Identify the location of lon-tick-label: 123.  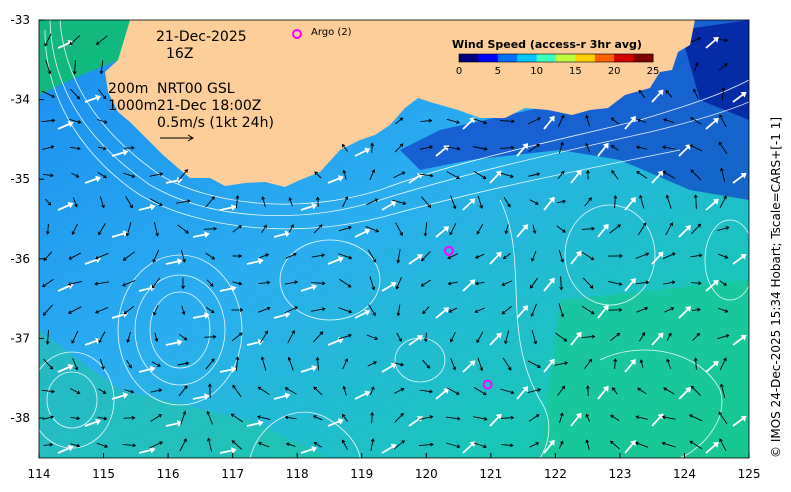
(619, 474).